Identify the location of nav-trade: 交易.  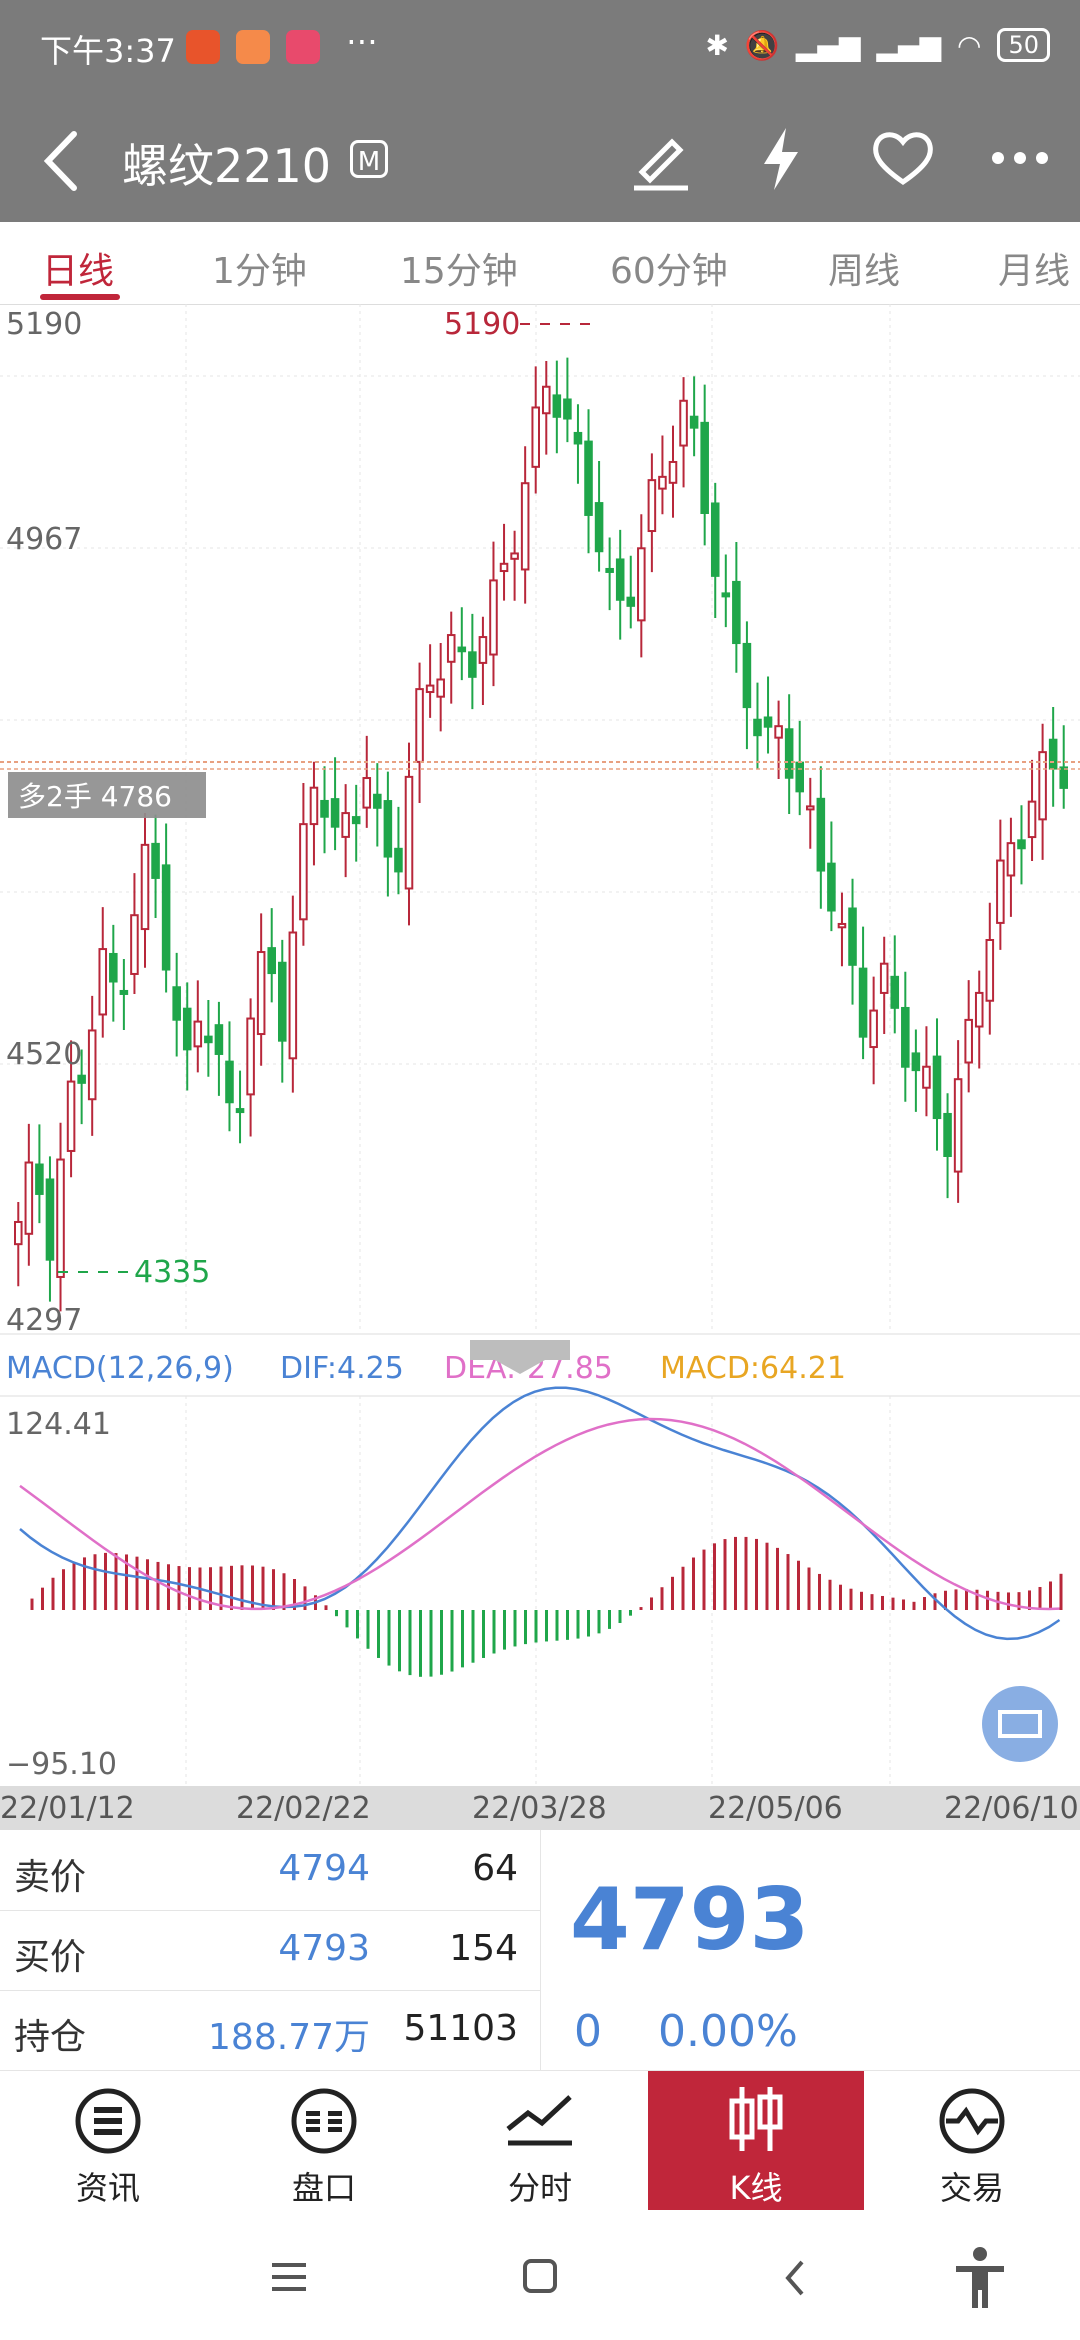
(972, 2141).